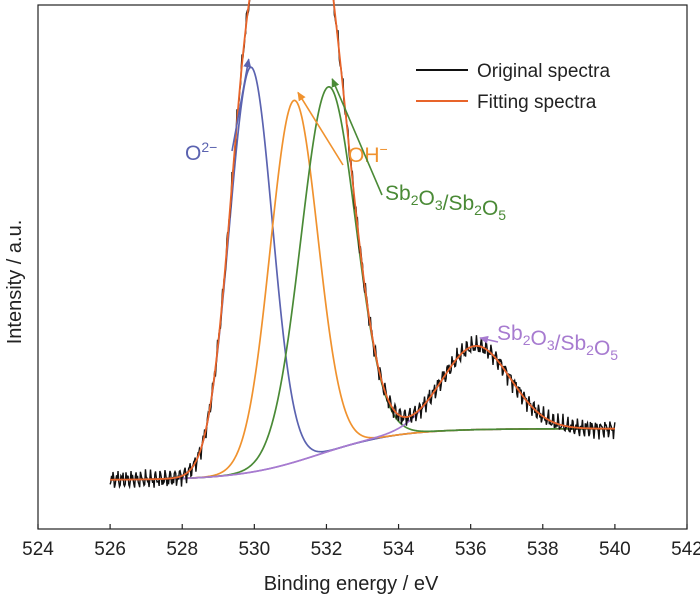 Image resolution: width=700 pixels, height=605 pixels. Describe the element at coordinates (201, 152) in the screenshot. I see `annotation-label: O2−` at that location.